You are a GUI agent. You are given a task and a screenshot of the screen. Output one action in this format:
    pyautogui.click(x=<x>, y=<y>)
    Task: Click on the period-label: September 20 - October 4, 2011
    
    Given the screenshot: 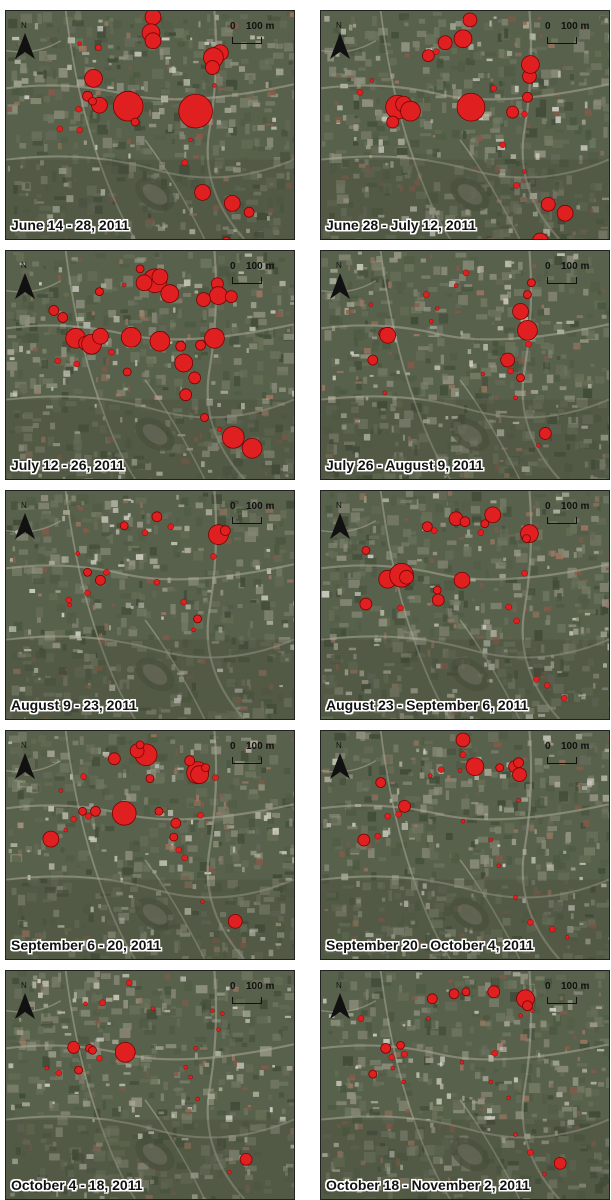 What is the action you would take?
    pyautogui.click(x=430, y=945)
    